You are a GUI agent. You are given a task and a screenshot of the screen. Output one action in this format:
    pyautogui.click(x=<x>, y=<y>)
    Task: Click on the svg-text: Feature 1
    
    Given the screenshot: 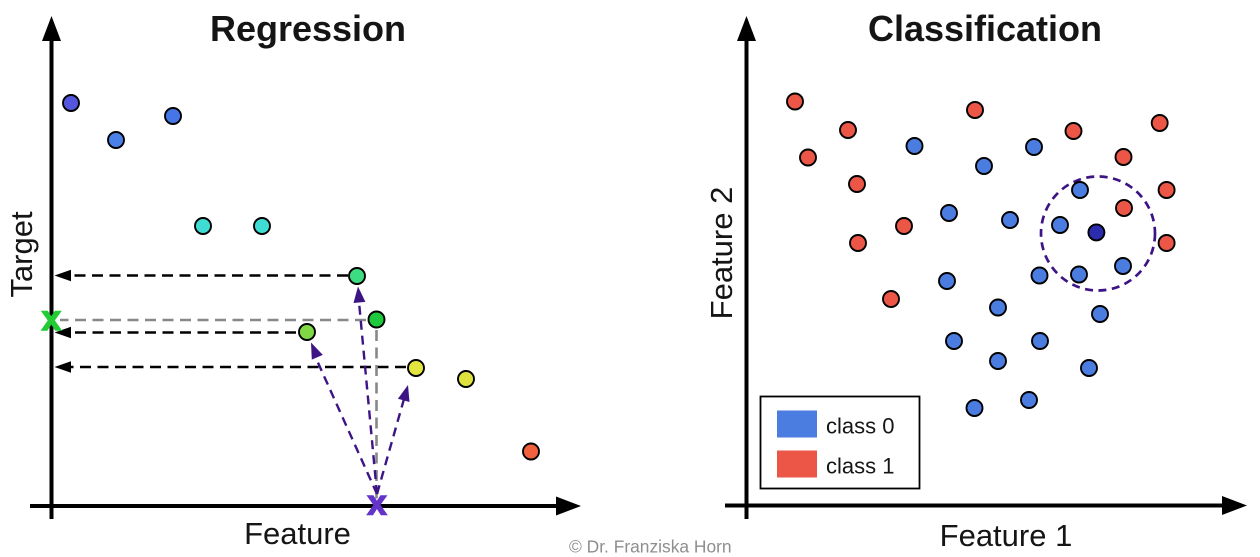 What is the action you would take?
    pyautogui.click(x=1006, y=535)
    